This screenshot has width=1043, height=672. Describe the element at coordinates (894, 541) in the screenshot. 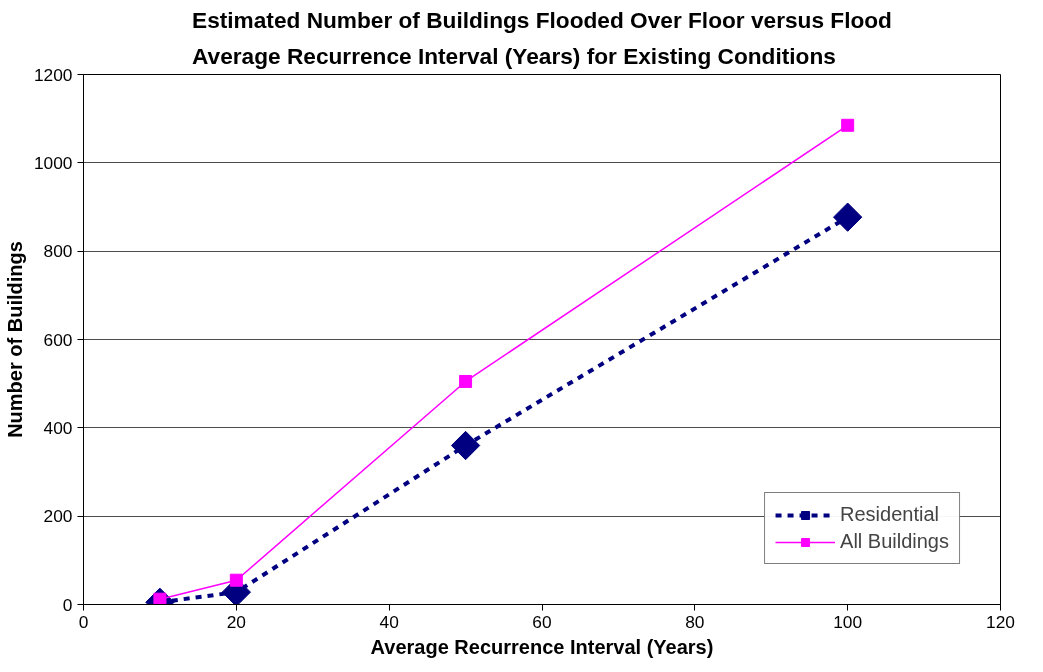

I see `legend-label: All Buildings` at that location.